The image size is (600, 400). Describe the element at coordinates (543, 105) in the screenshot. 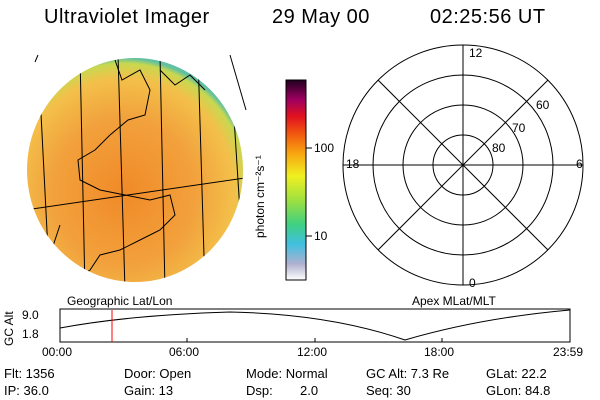

I see `mlat-label-60: 60` at that location.